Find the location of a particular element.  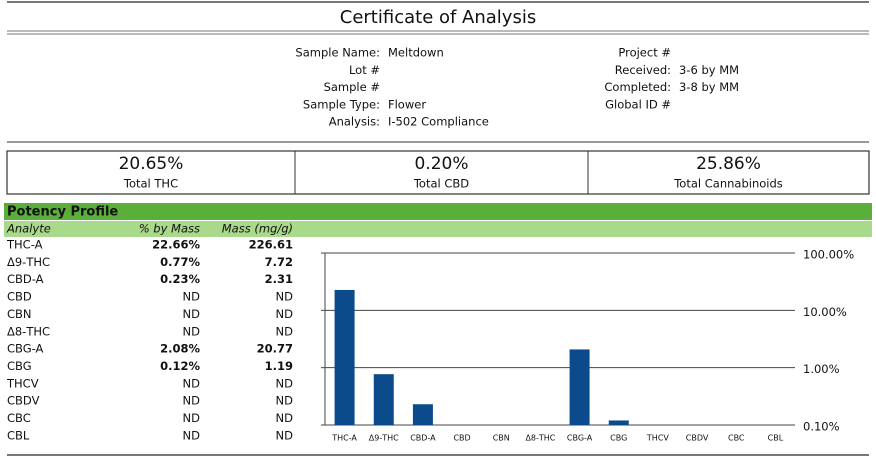

summary-label: Total Cannabinoids is located at coordinates (728, 184).